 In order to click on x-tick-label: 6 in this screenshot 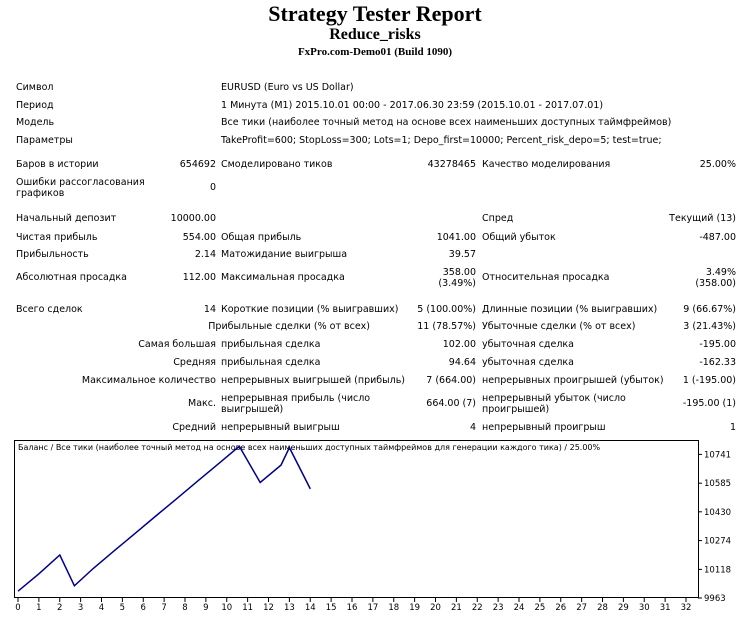, I will do `click(143, 608)`.